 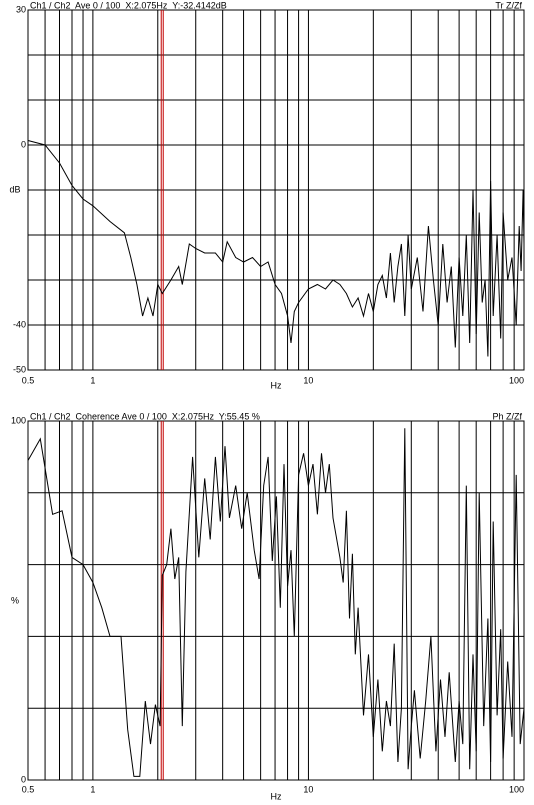 What do you see at coordinates (21, 9) in the screenshot?
I see `y-tick-label: 30` at bounding box center [21, 9].